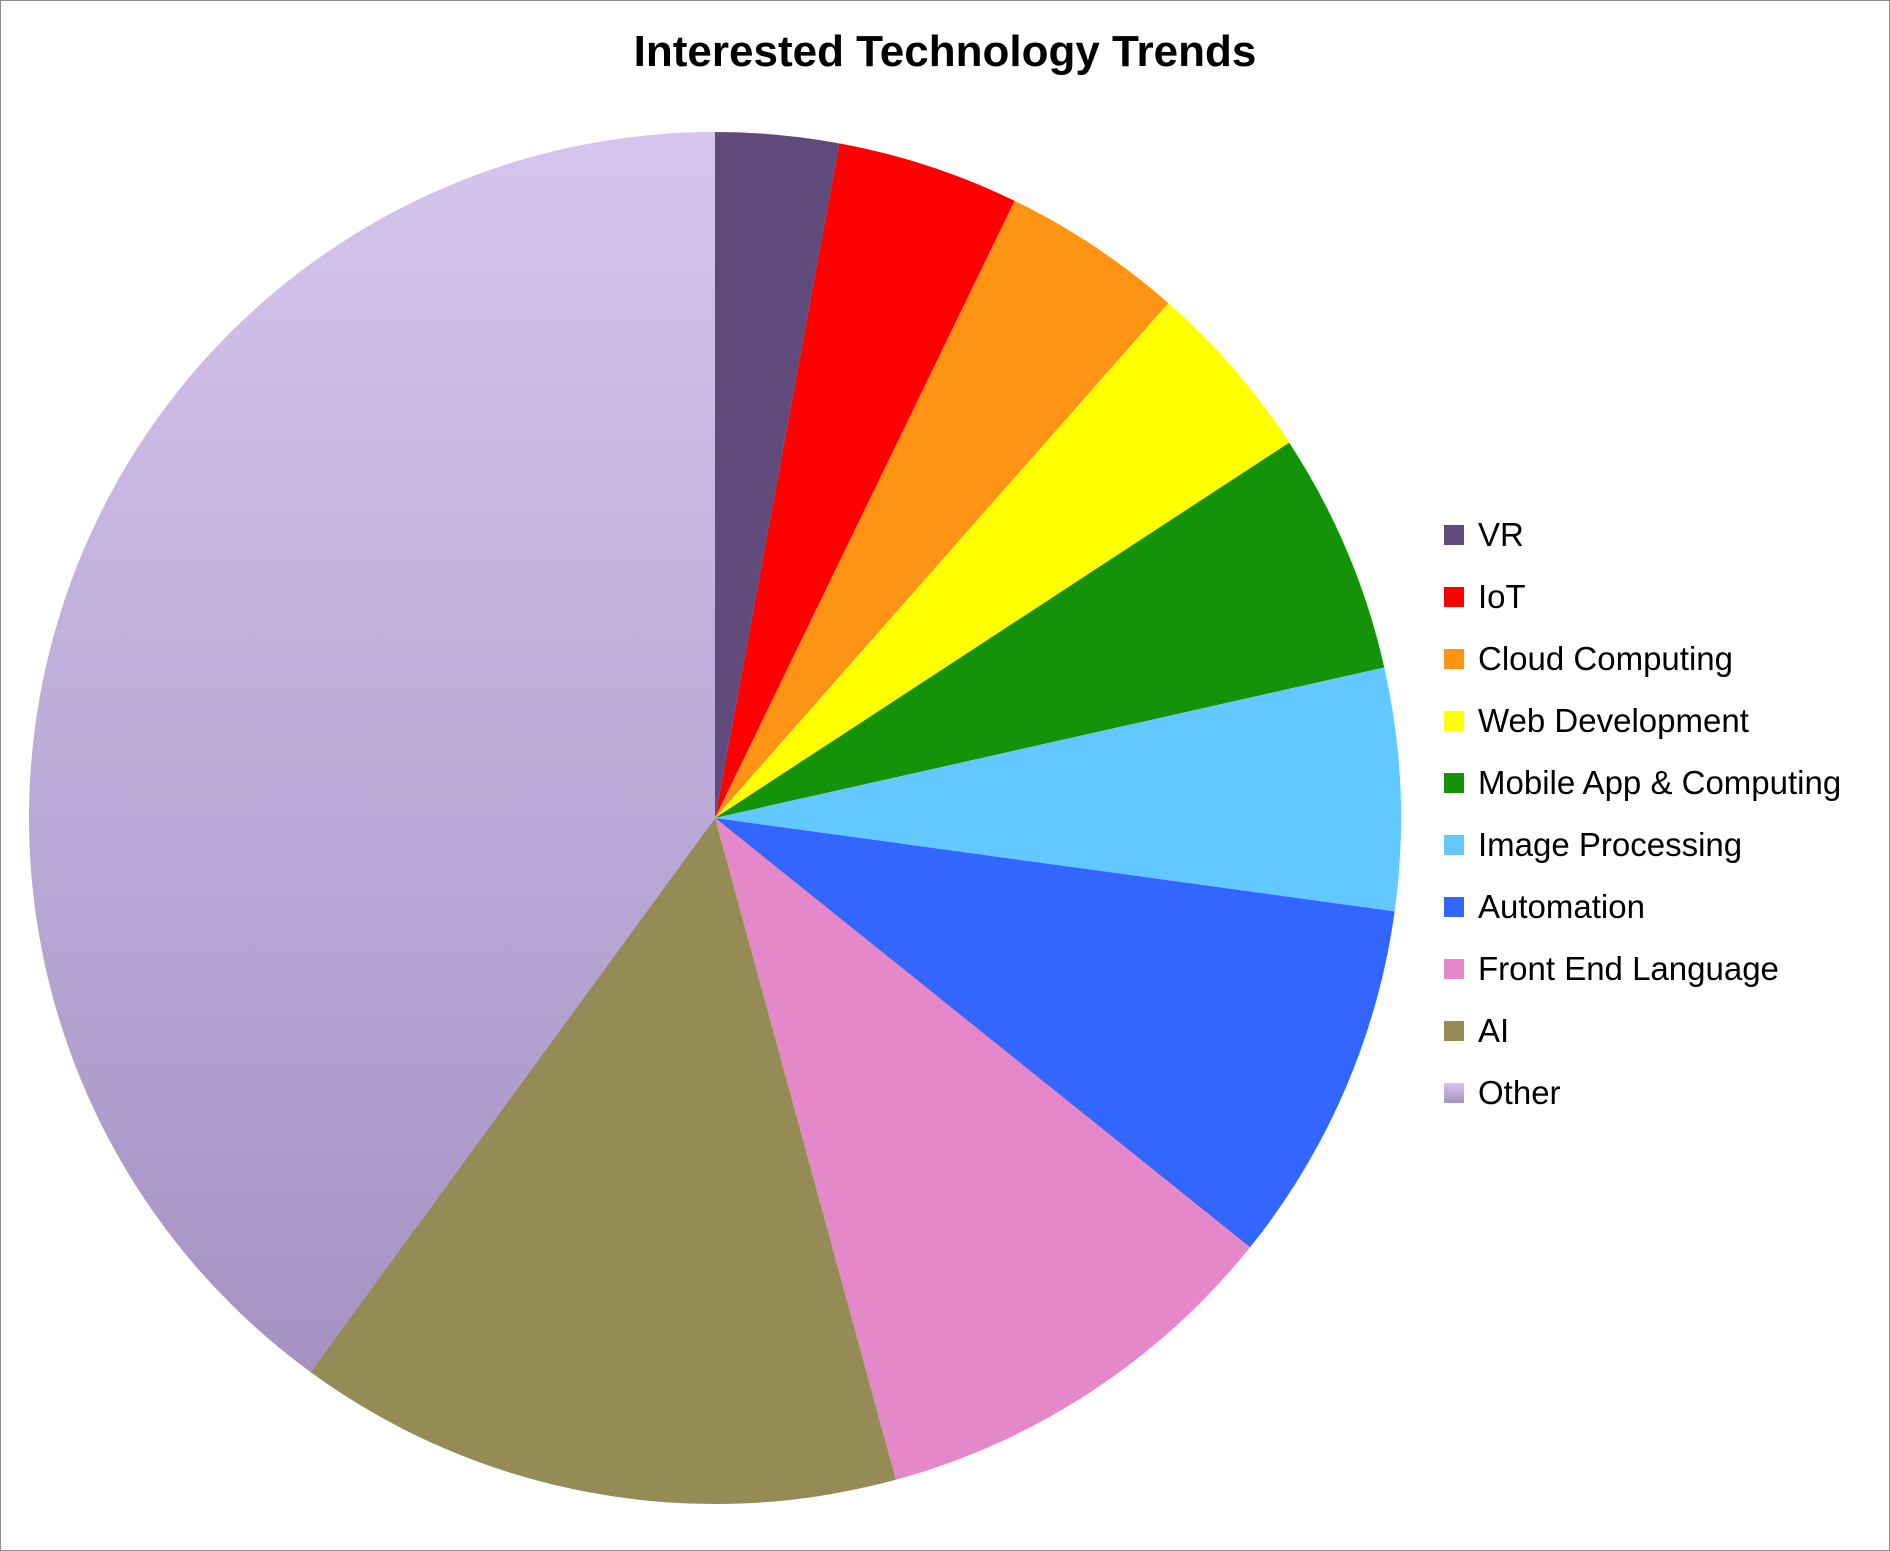 The image size is (1890, 1551). I want to click on pie-slice-iot, so click(865, 480).